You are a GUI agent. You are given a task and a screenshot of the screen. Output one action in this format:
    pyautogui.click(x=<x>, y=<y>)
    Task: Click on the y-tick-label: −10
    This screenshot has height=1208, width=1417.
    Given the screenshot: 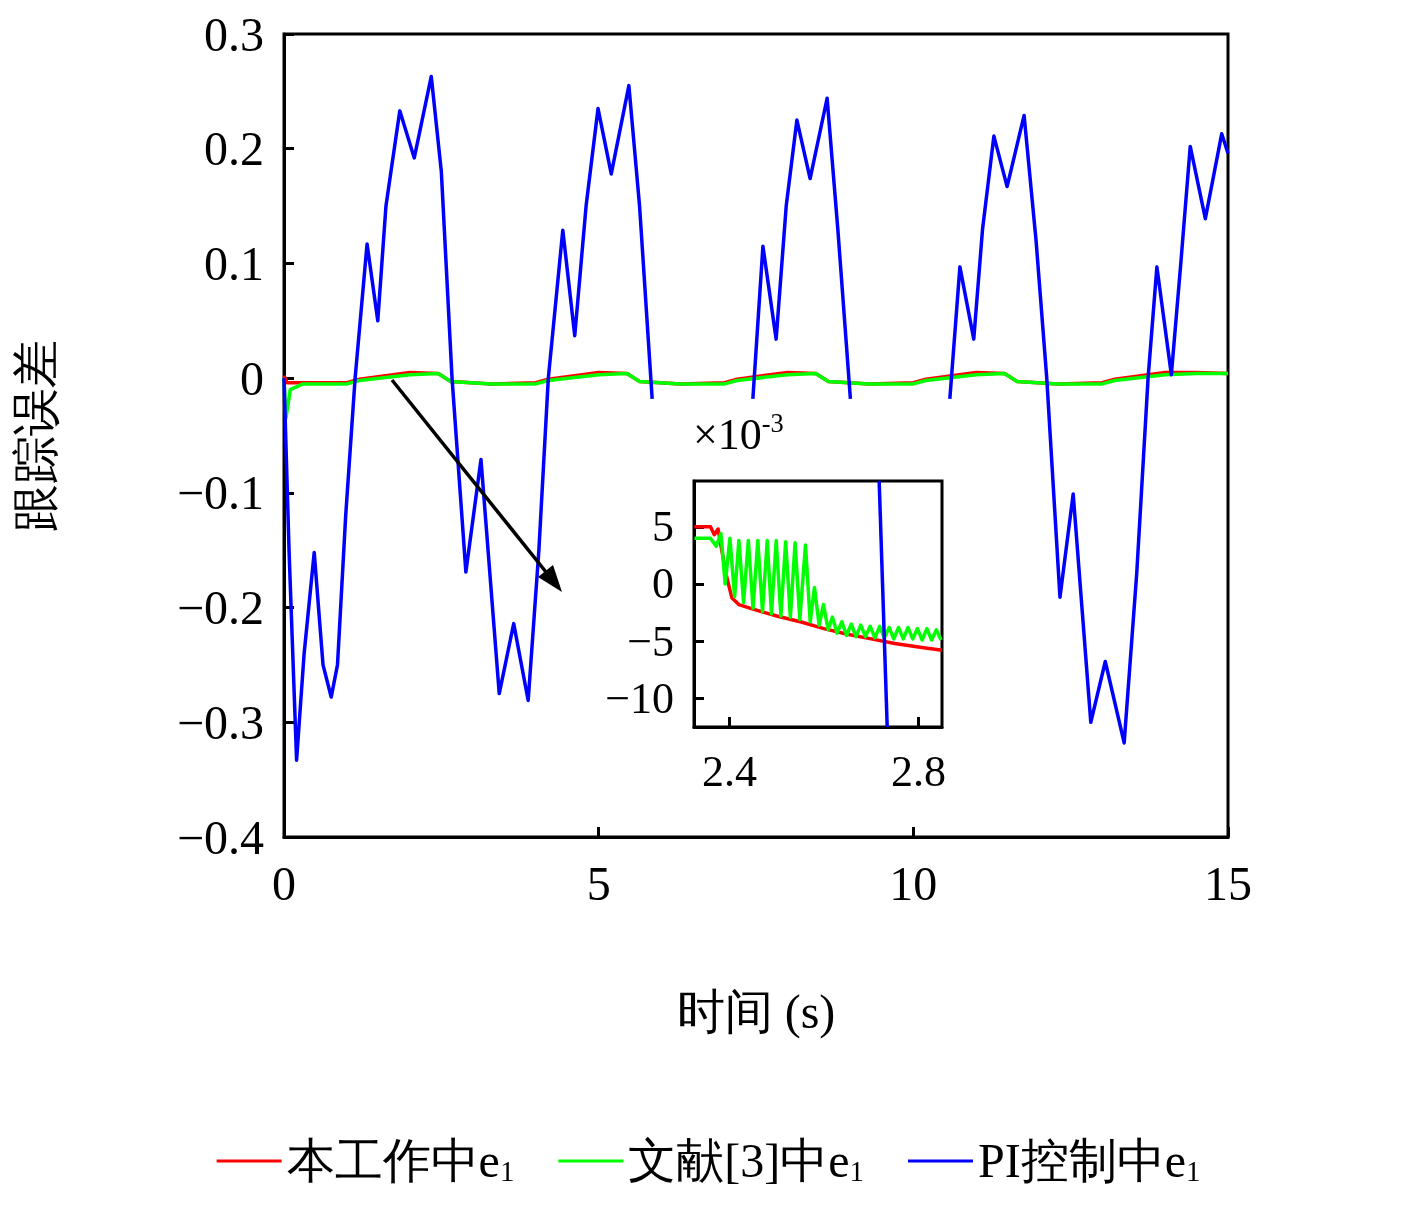 What is the action you would take?
    pyautogui.click(x=639, y=698)
    